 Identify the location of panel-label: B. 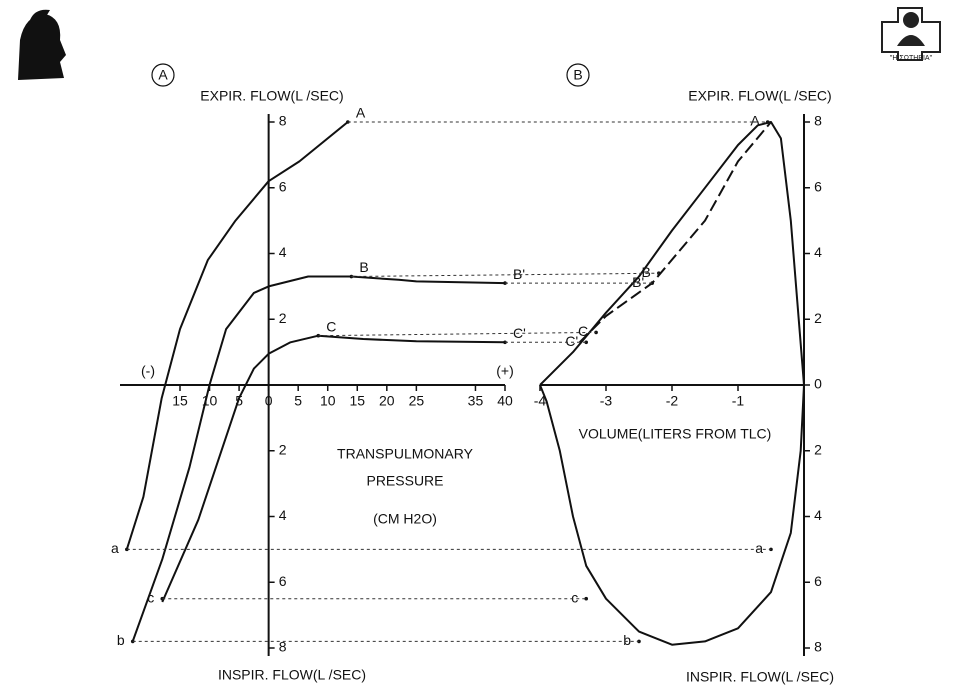
(577, 75).